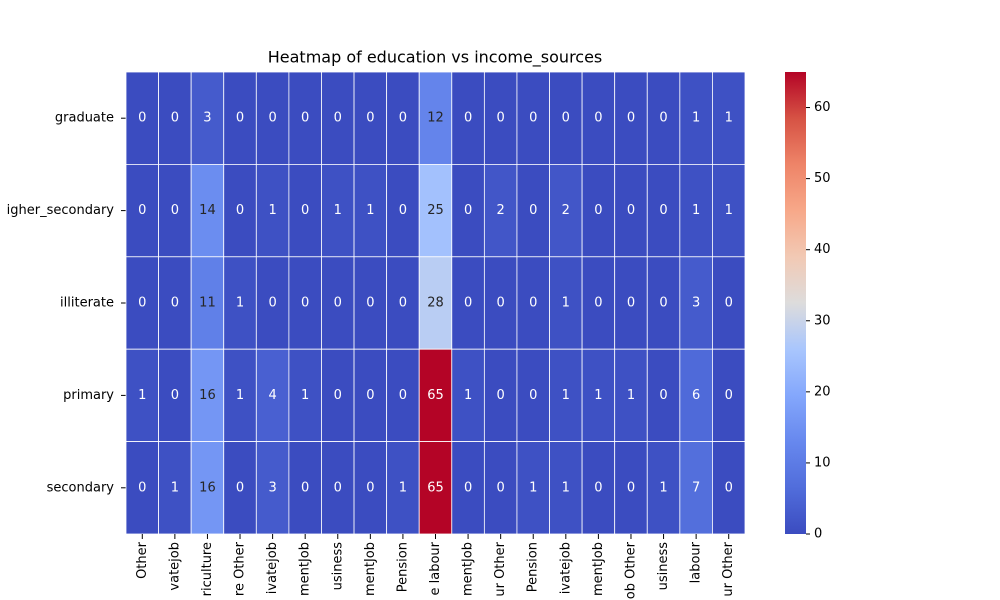 Image resolution: width=1000 pixels, height=600 pixels. What do you see at coordinates (435, 303) in the screenshot?
I see `cell-label: 28` at bounding box center [435, 303].